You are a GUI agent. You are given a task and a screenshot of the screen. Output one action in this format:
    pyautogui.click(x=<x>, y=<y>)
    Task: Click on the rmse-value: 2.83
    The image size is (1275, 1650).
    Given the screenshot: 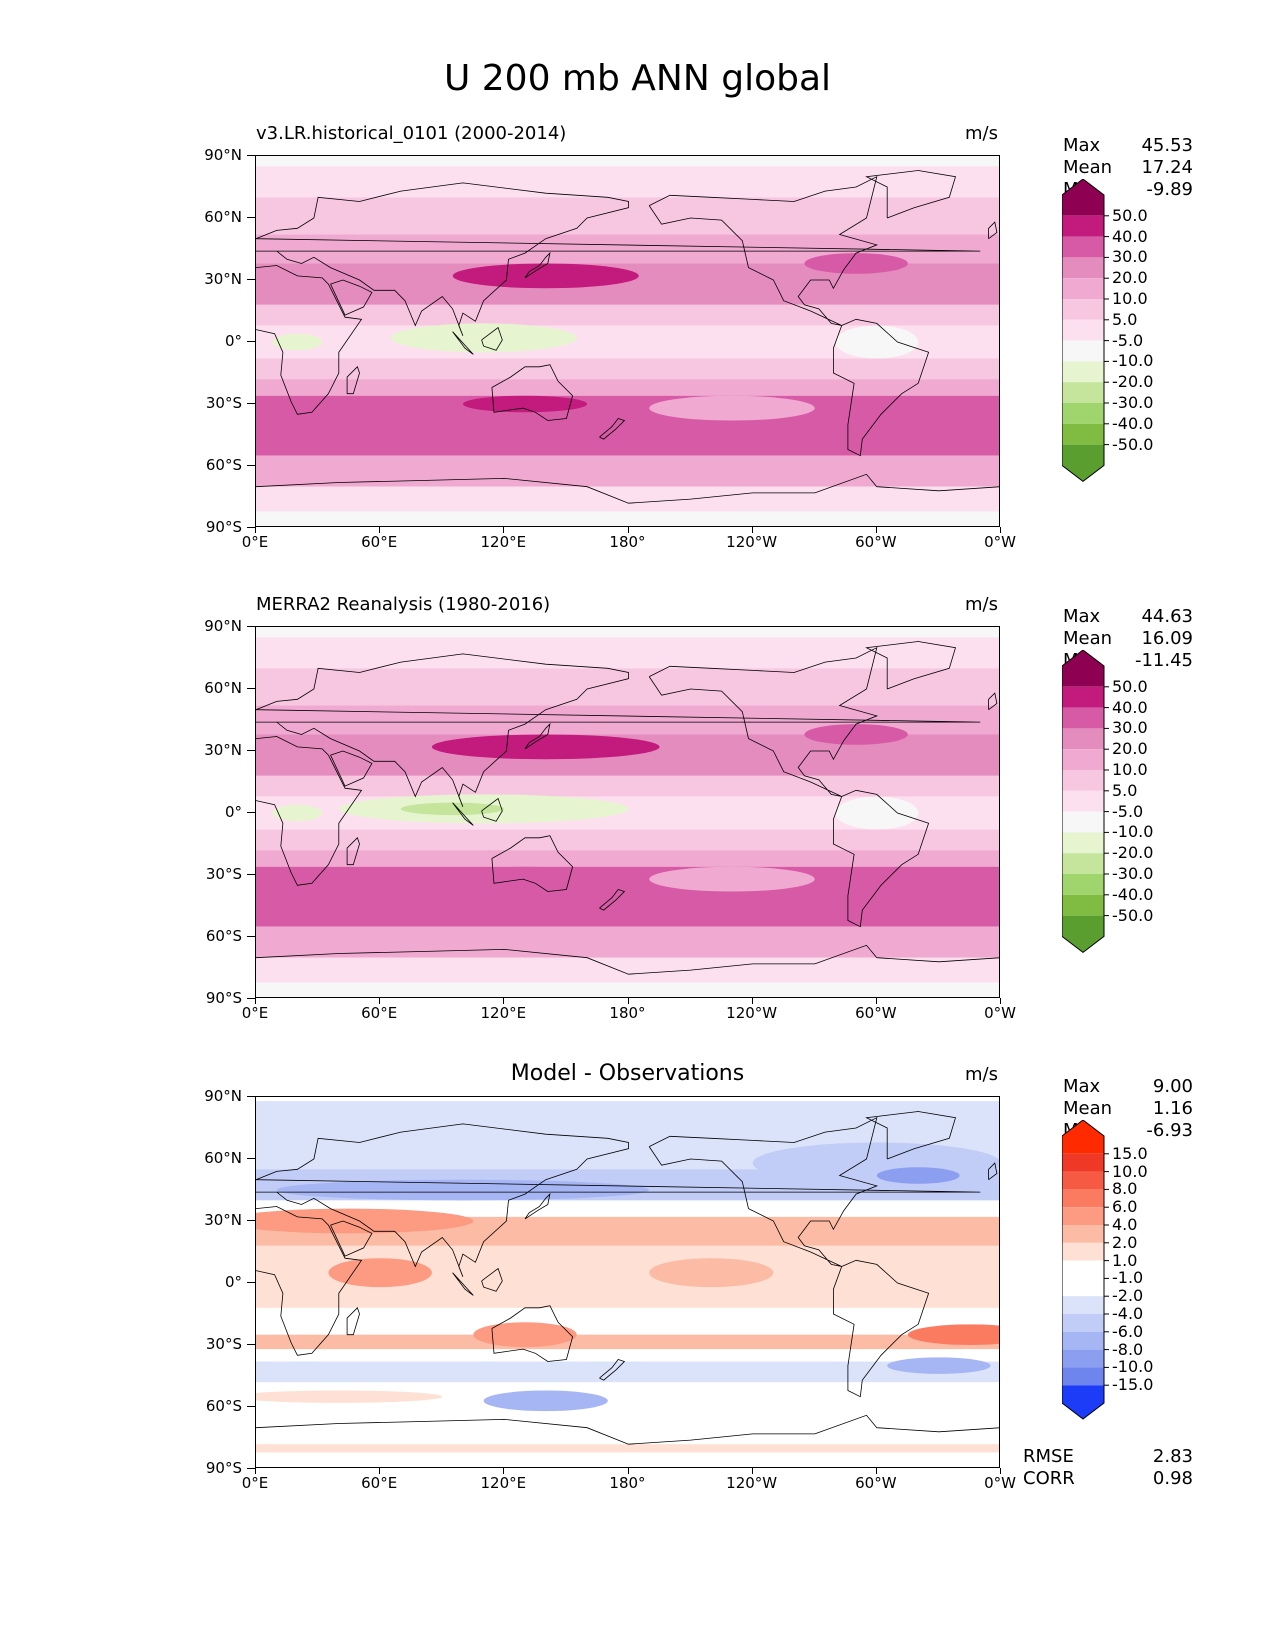 What is the action you would take?
    pyautogui.click(x=1172, y=1456)
    